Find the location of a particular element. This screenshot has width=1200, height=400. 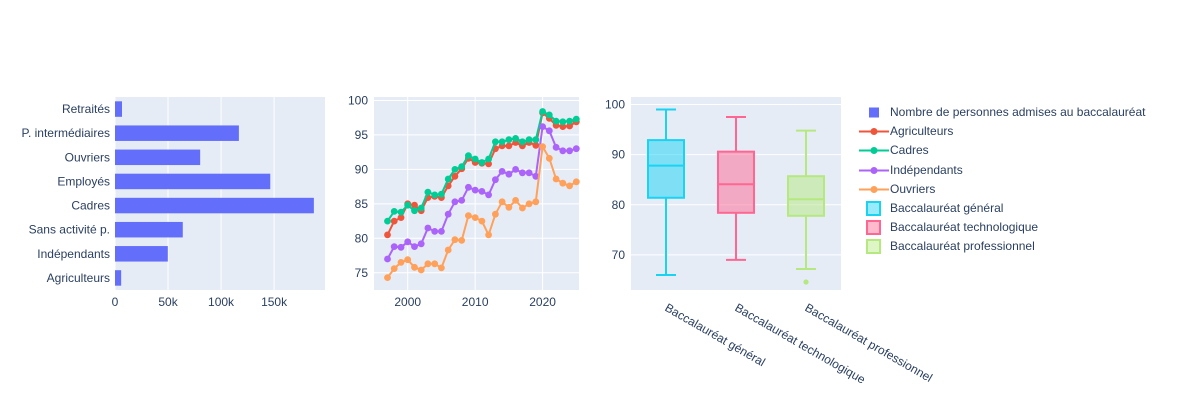

legend-item-3: Indépendants is located at coordinates (1001, 170).